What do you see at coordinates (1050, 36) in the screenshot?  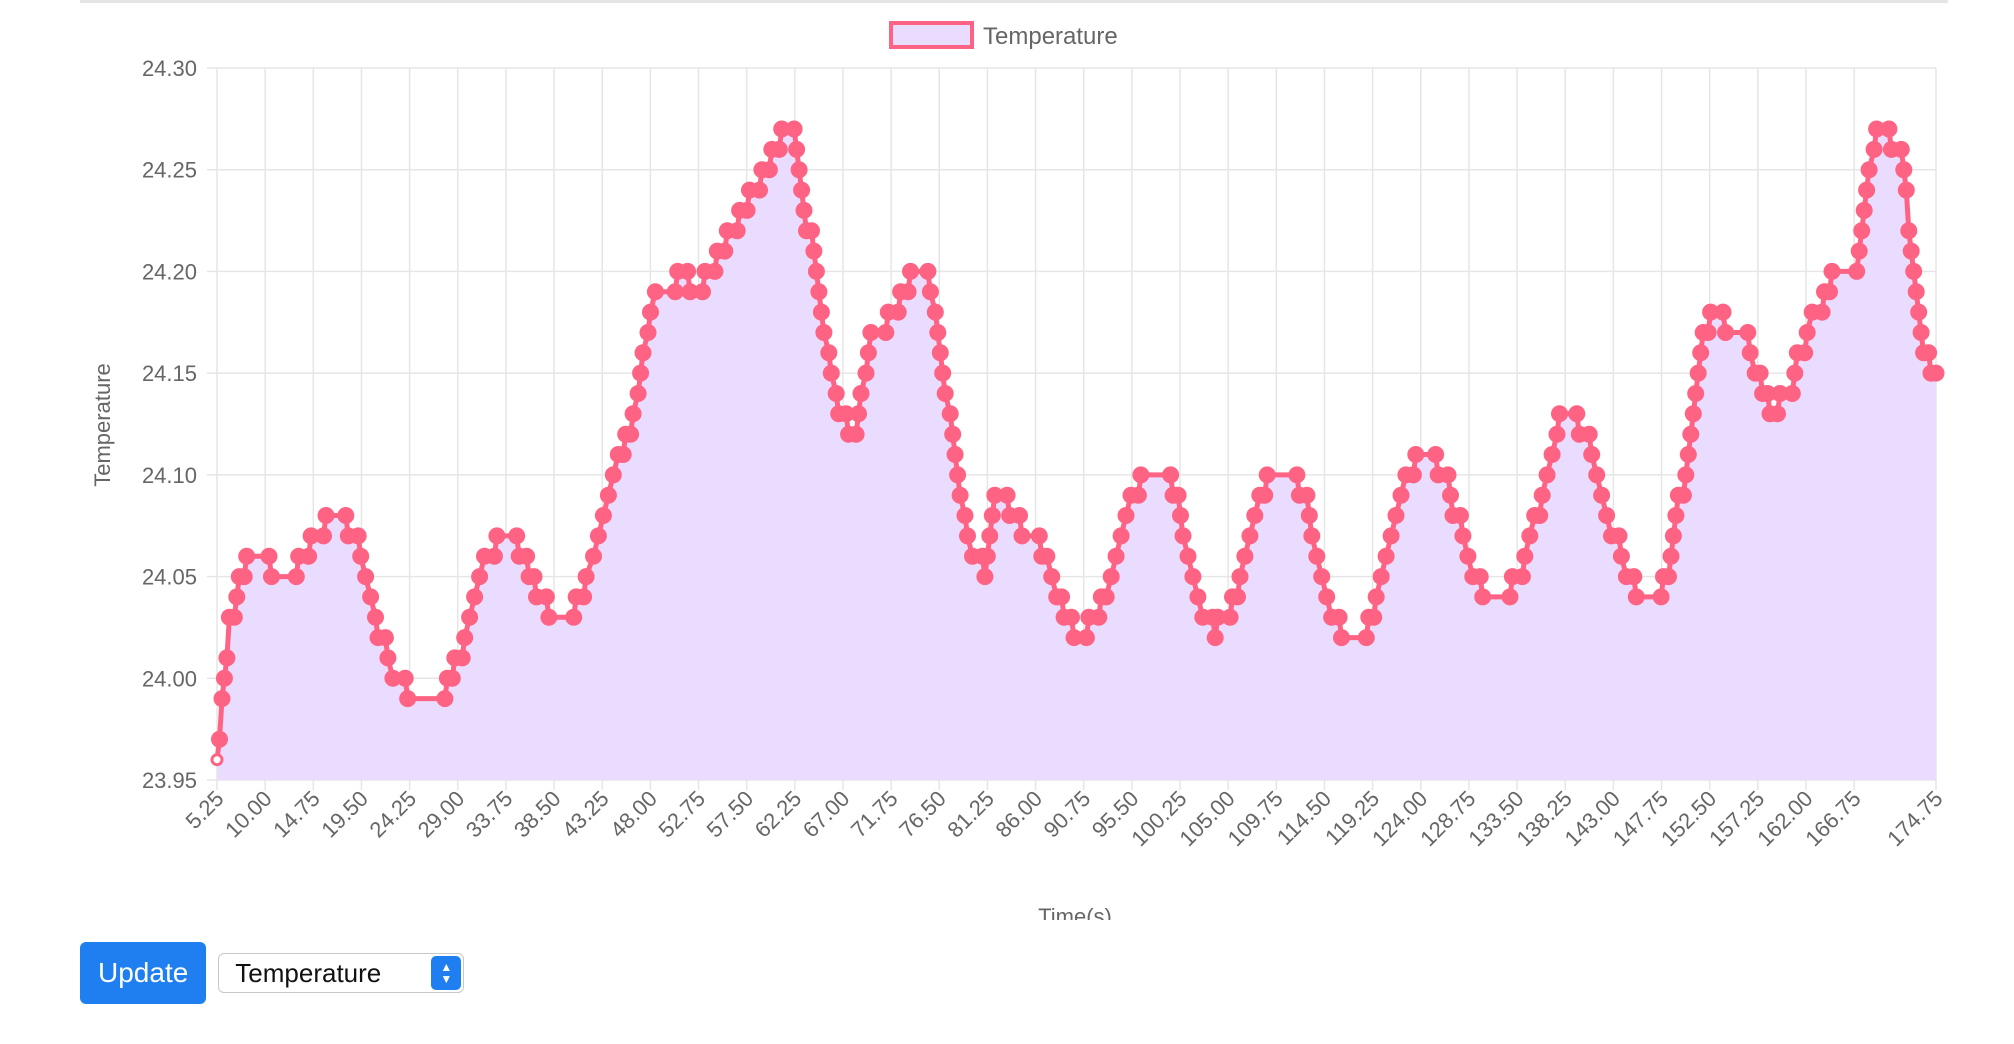 I see `legend-label: Temperature` at bounding box center [1050, 36].